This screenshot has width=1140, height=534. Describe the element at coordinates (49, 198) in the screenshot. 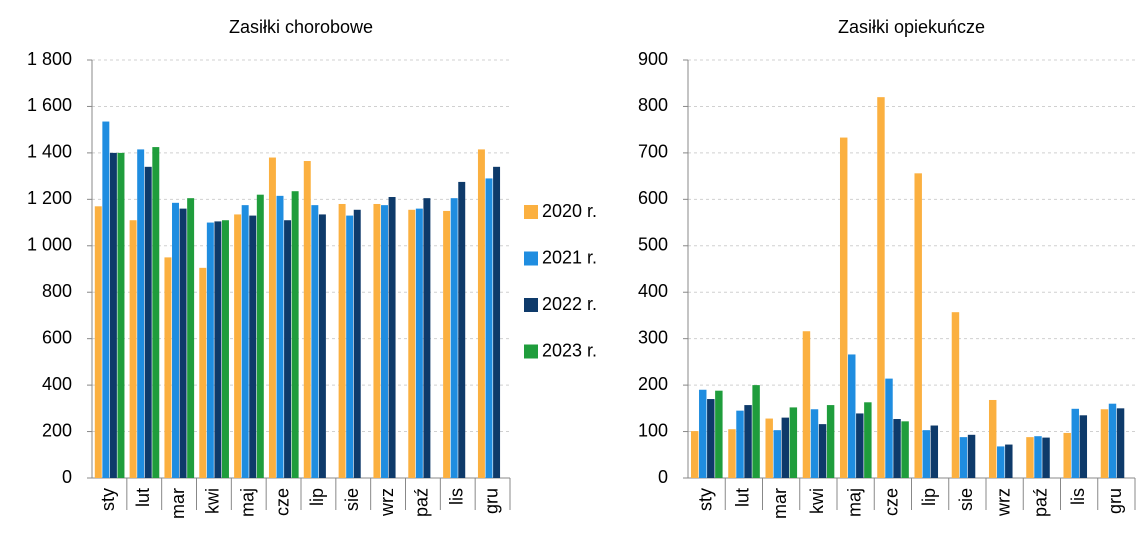

I see `y-tick-label: 1 200` at that location.